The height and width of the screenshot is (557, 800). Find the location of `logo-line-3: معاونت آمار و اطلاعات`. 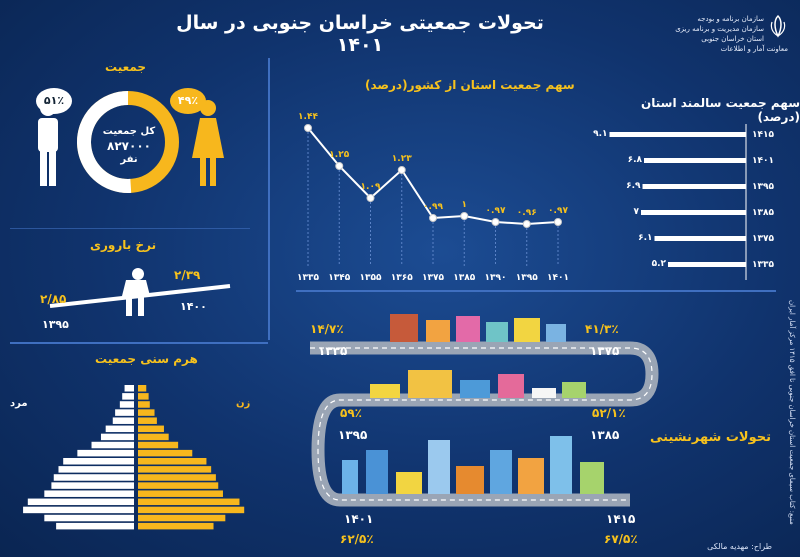

logo-line-3: معاونت آمار و اطلاعات is located at coordinates (754, 49).